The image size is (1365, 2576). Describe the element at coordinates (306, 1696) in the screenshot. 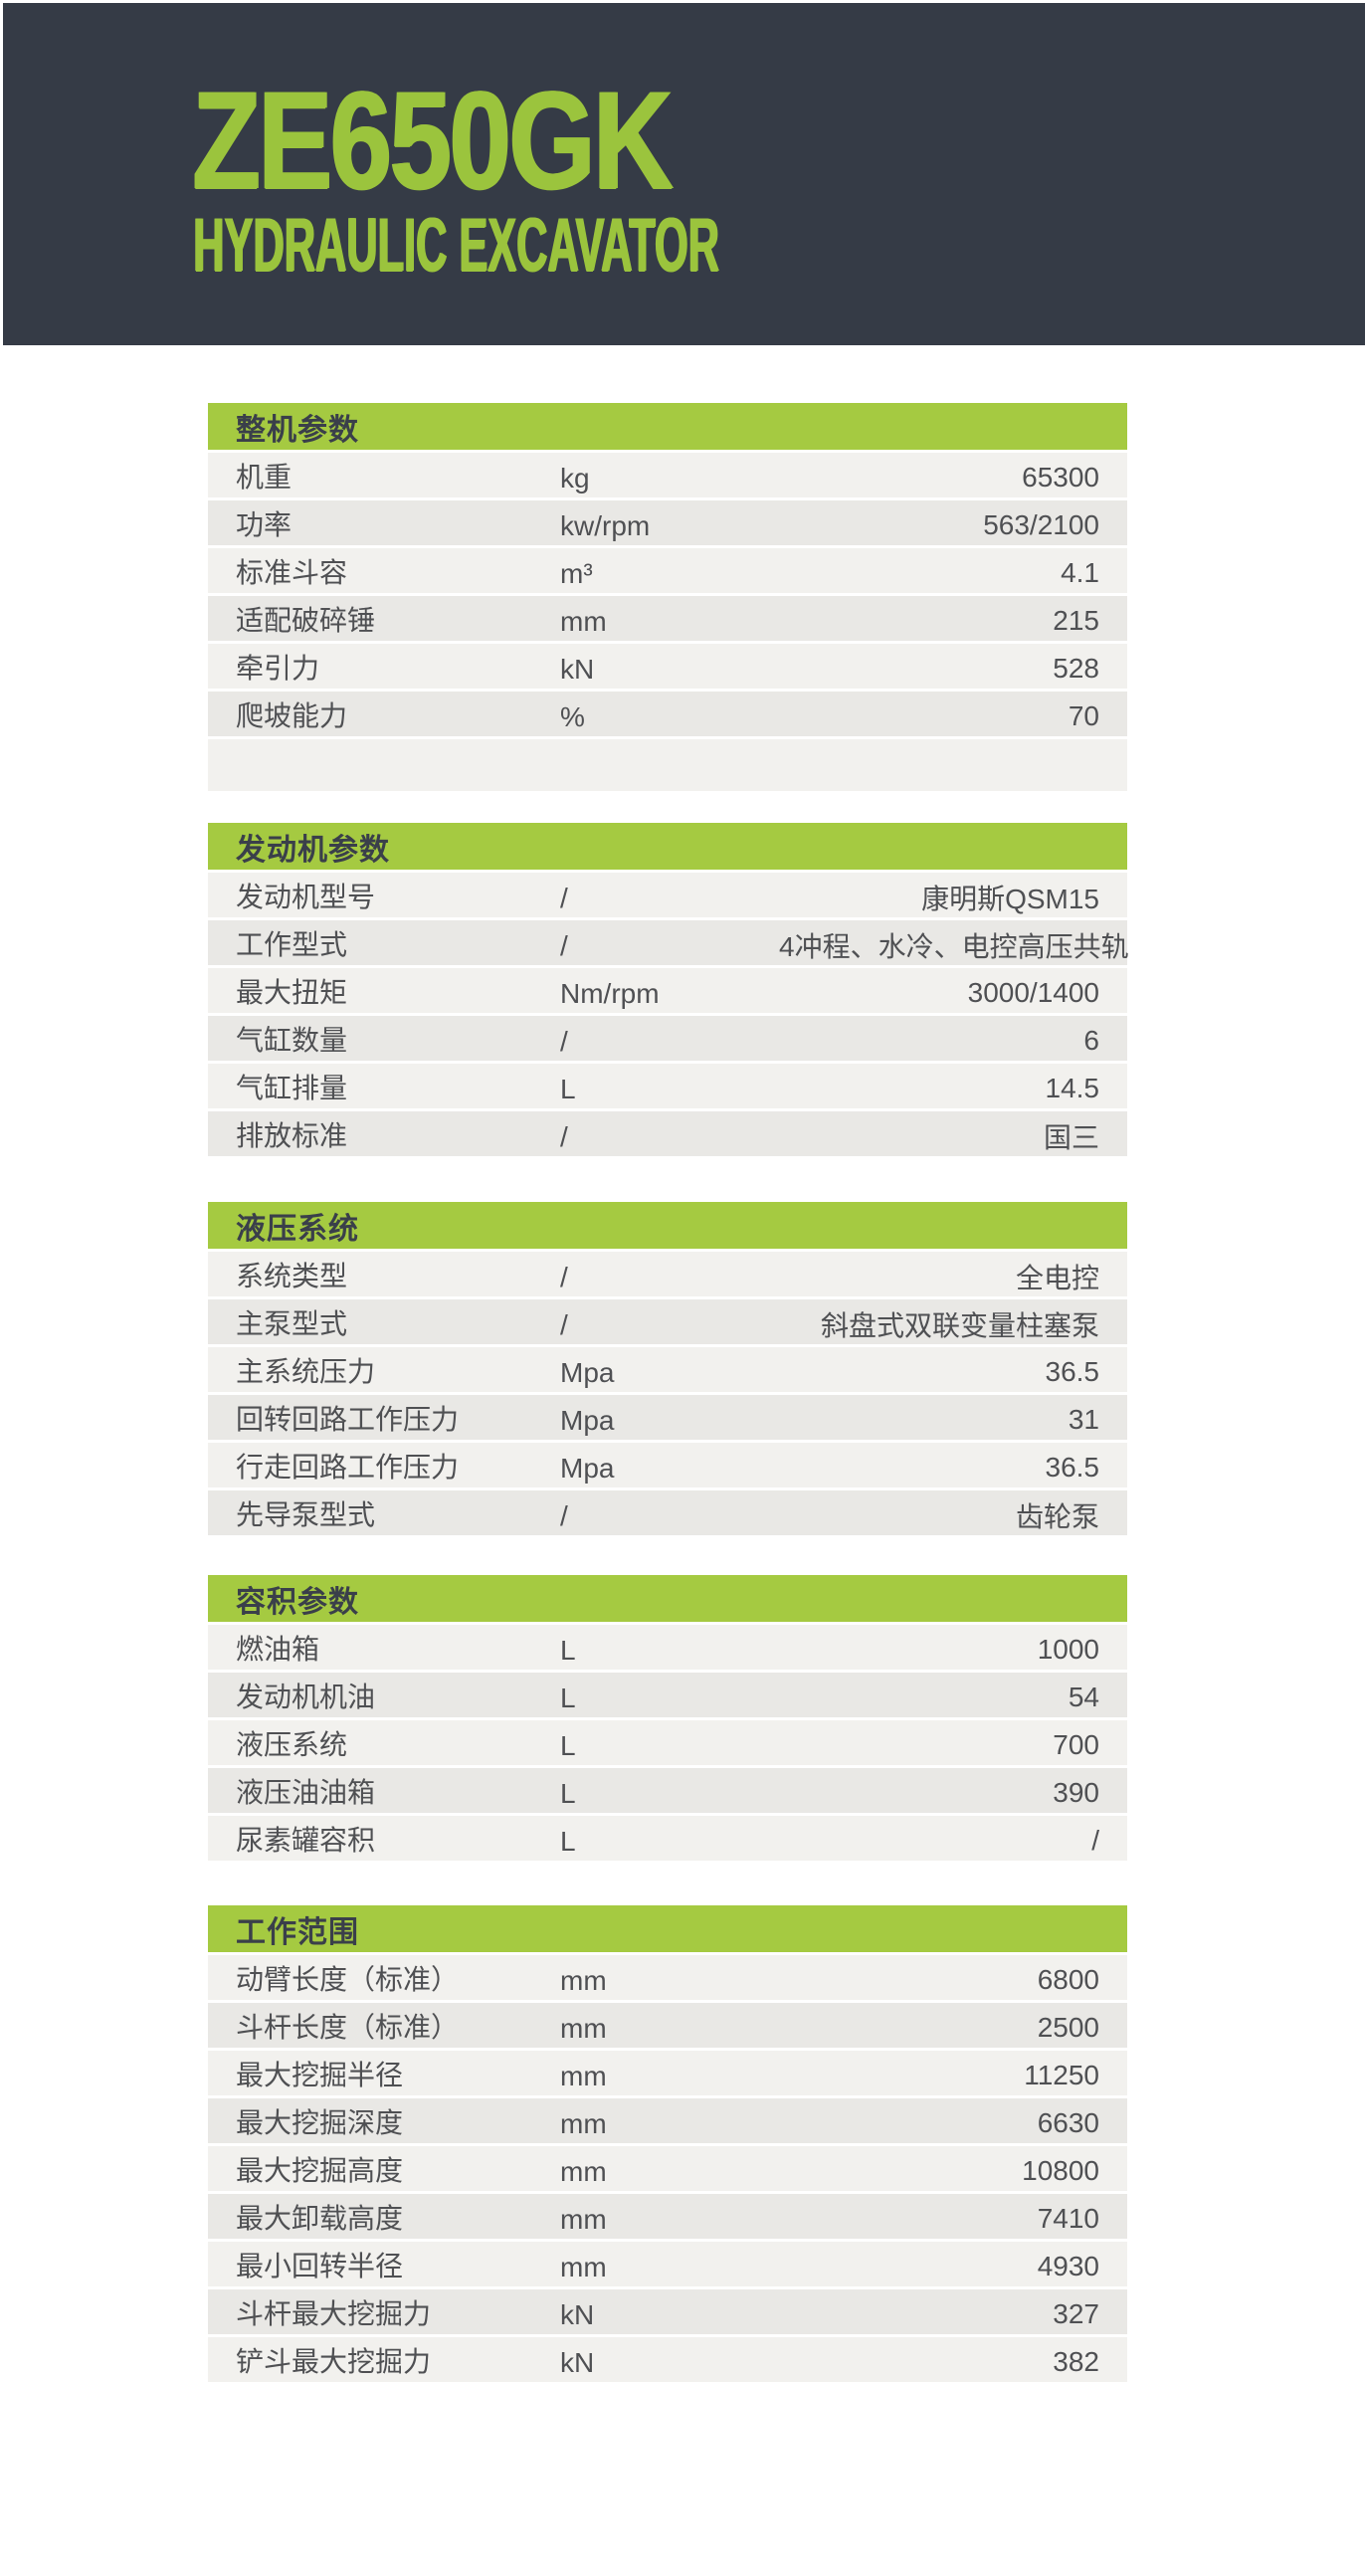

I see `row-label: 发动机机油` at that location.